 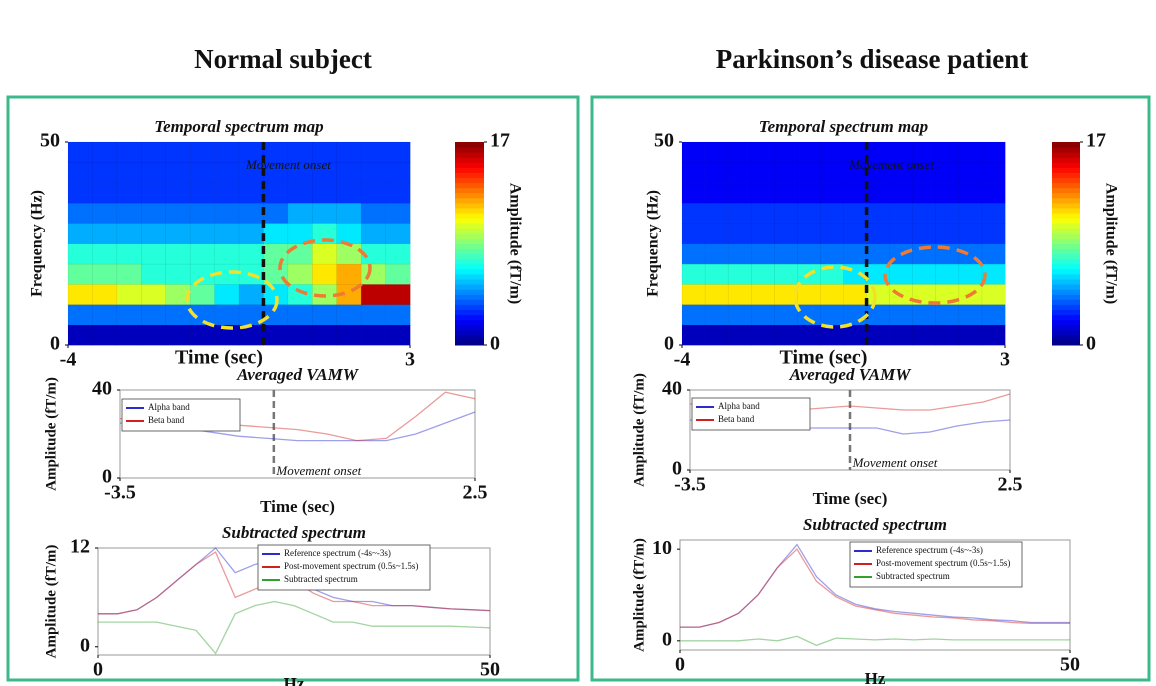 What do you see at coordinates (107, 477) in the screenshot?
I see `y-tick-label: 0` at bounding box center [107, 477].